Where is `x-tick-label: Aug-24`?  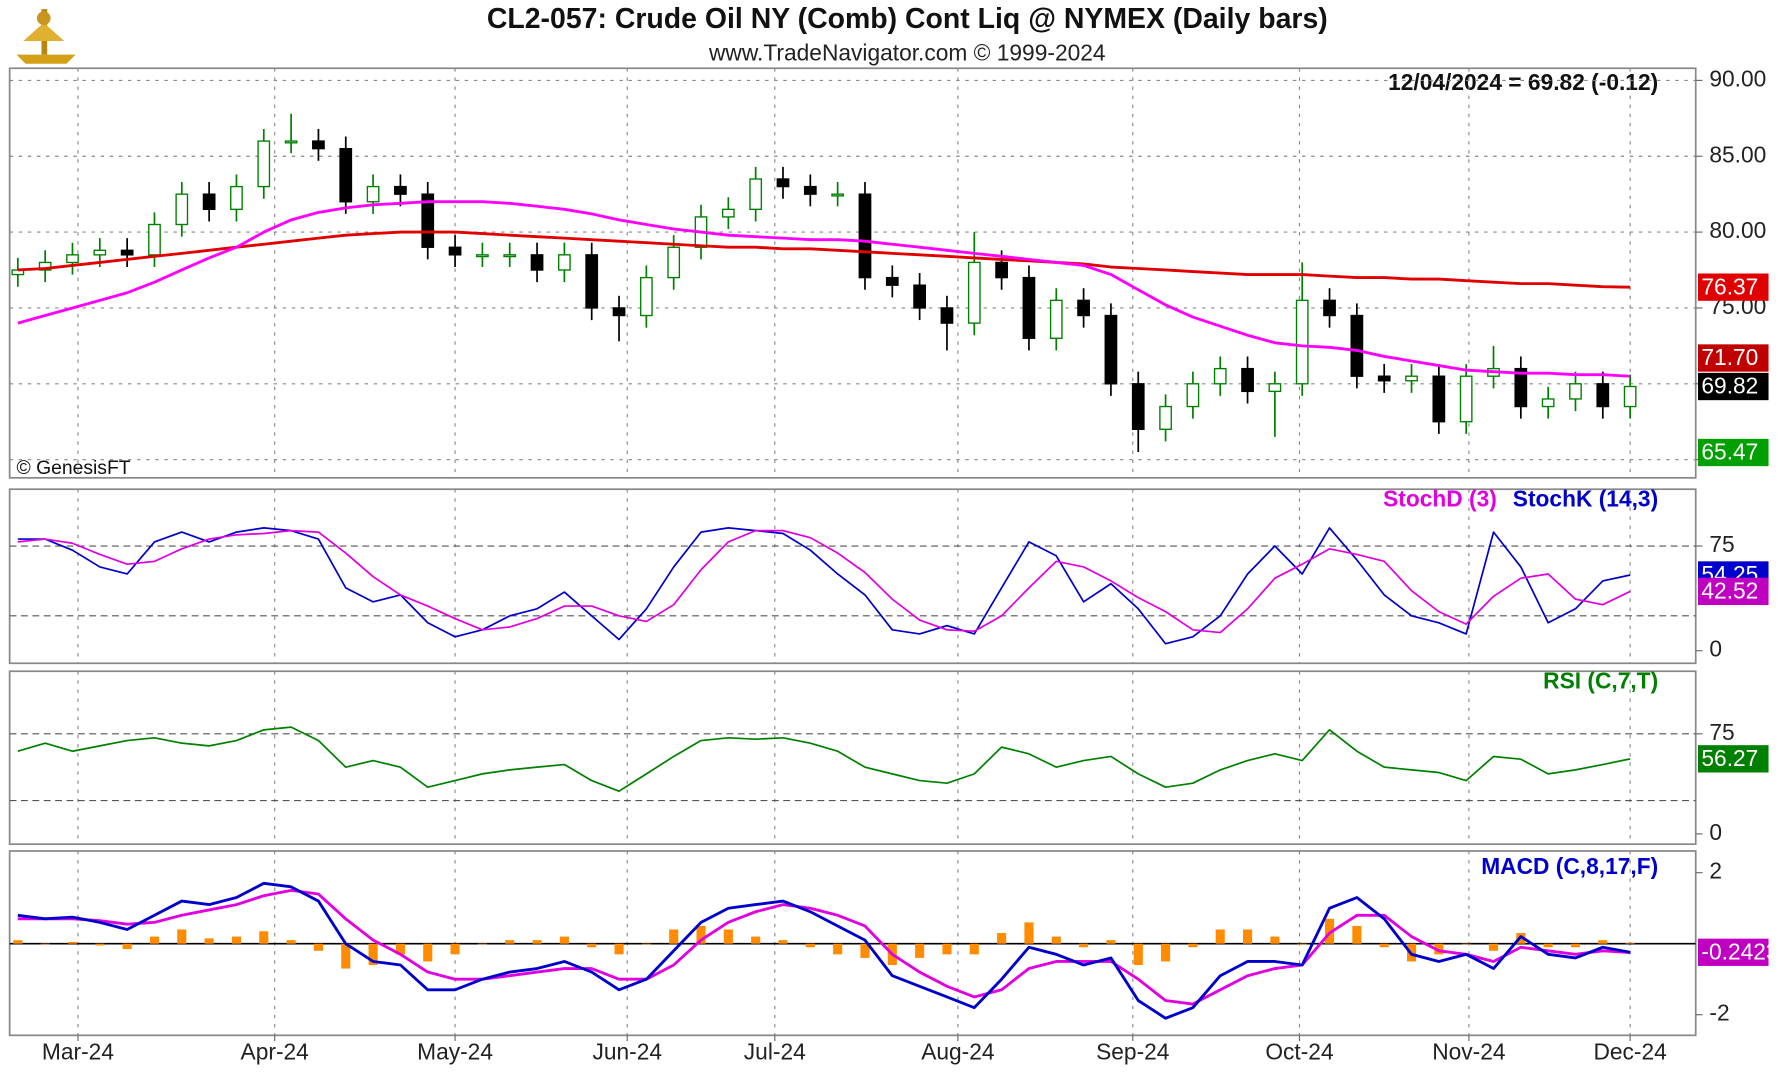 x-tick-label: Aug-24 is located at coordinates (957, 1052).